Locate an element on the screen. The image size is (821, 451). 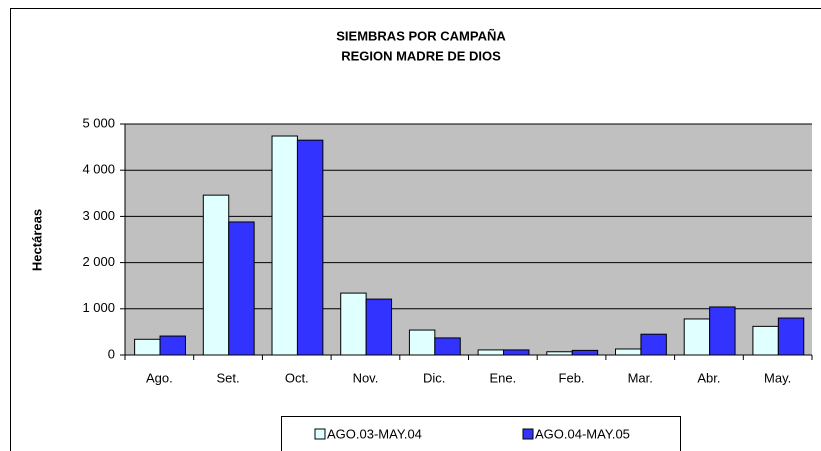
x-tick-label: Mar. is located at coordinates (640, 377).